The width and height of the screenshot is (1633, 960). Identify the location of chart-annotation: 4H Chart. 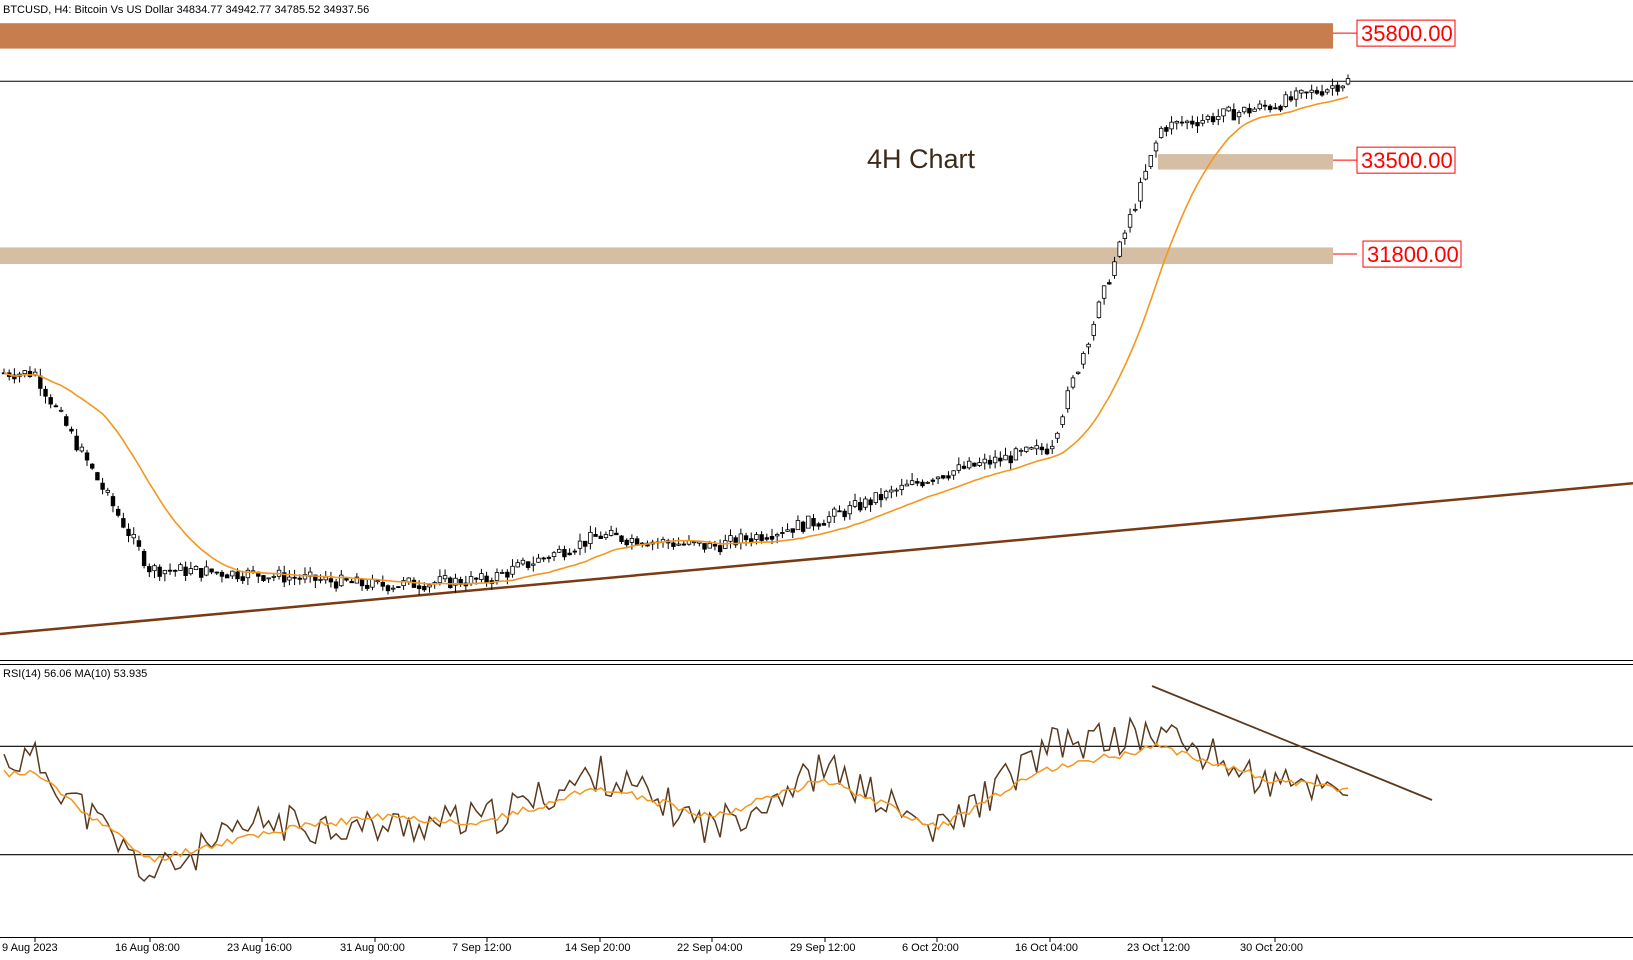
(921, 159).